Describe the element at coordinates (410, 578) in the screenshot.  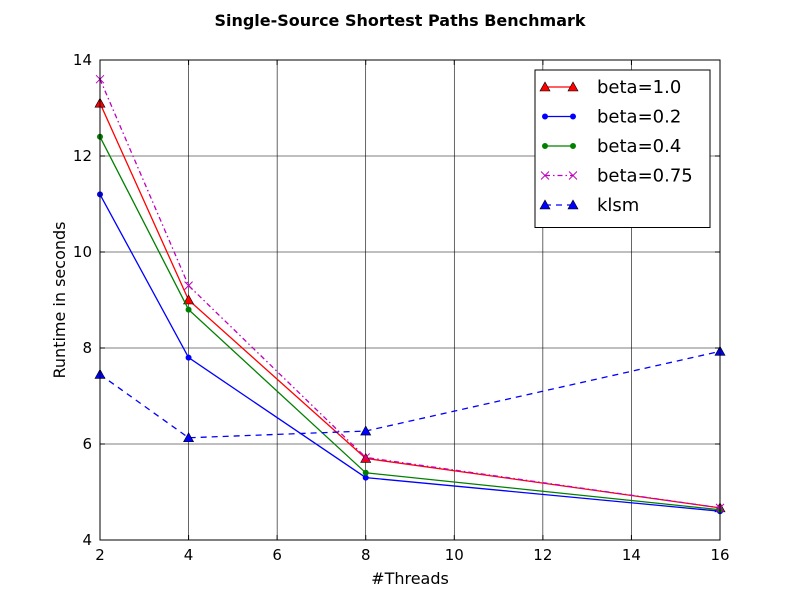
I see `x-axis-label: #Threads` at that location.